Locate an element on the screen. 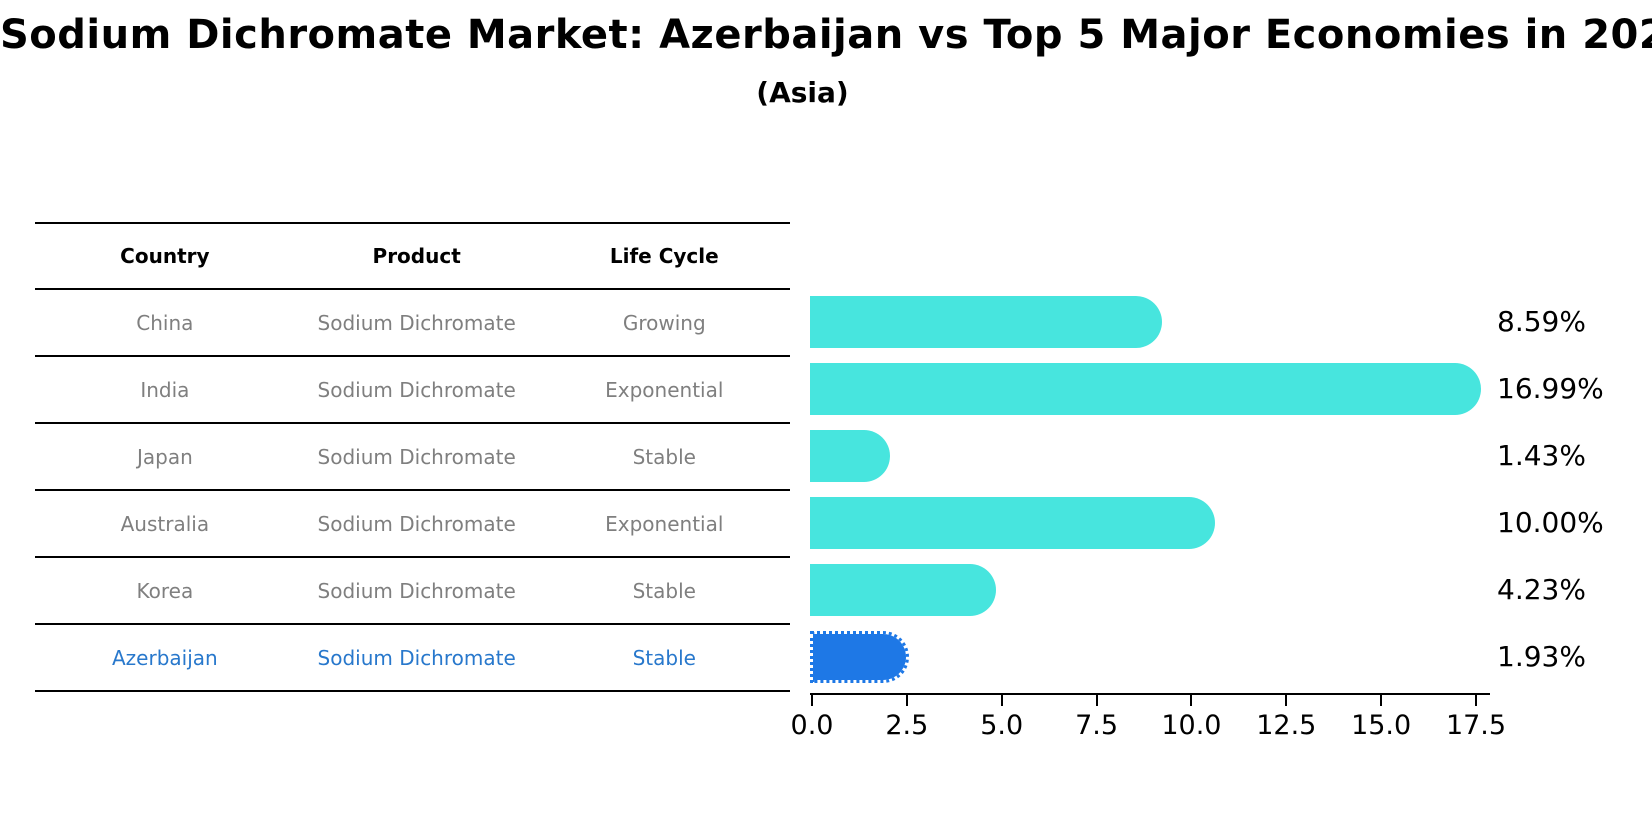  table-row: Japan Sodium Dichromate Stable is located at coordinates (412, 457).